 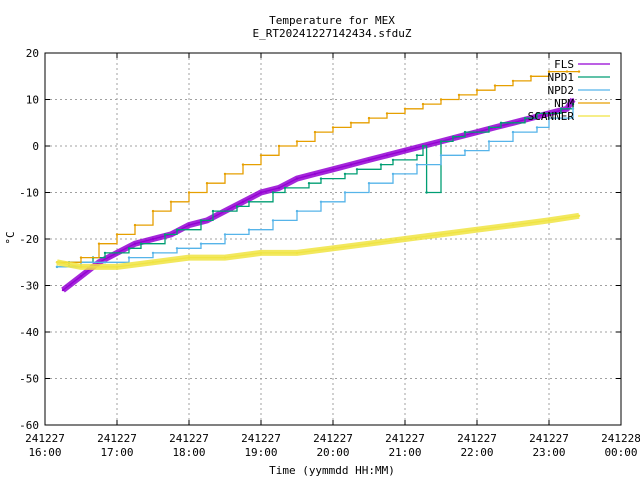 I want to click on y-tick-label: -30, so click(x=29, y=286).